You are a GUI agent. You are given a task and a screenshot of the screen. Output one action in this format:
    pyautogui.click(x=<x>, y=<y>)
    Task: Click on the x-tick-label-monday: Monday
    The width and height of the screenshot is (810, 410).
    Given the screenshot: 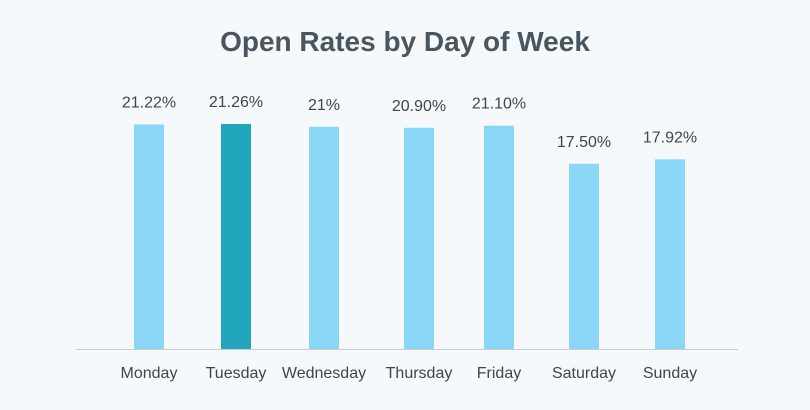 What is the action you would take?
    pyautogui.click(x=149, y=373)
    